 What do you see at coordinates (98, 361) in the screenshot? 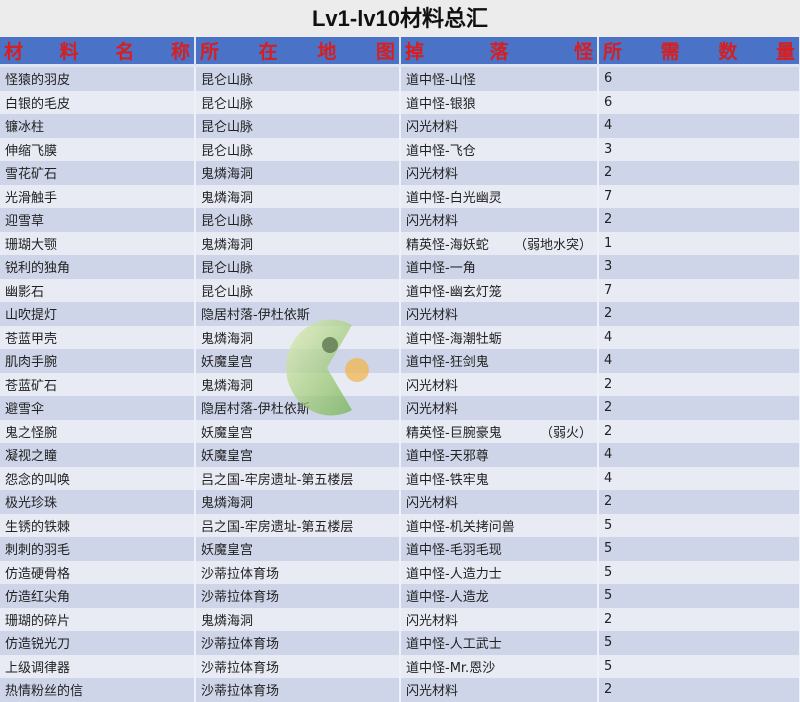
I see `material-name-cell: 肌肉手腕` at bounding box center [98, 361].